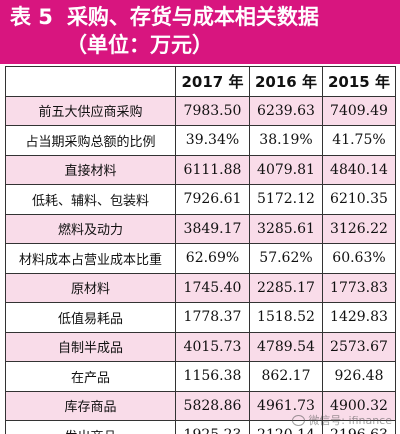 This screenshot has height=434, width=400. What do you see at coordinates (359, 376) in the screenshot?
I see `cell-2015: 926.48` at bounding box center [359, 376].